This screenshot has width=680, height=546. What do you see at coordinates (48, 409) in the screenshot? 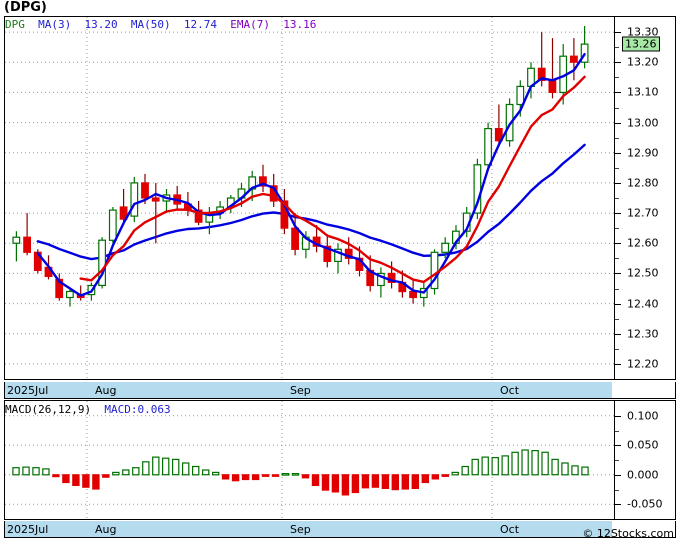
I see `macd-params: MACD(26,12,9)` at bounding box center [48, 409].